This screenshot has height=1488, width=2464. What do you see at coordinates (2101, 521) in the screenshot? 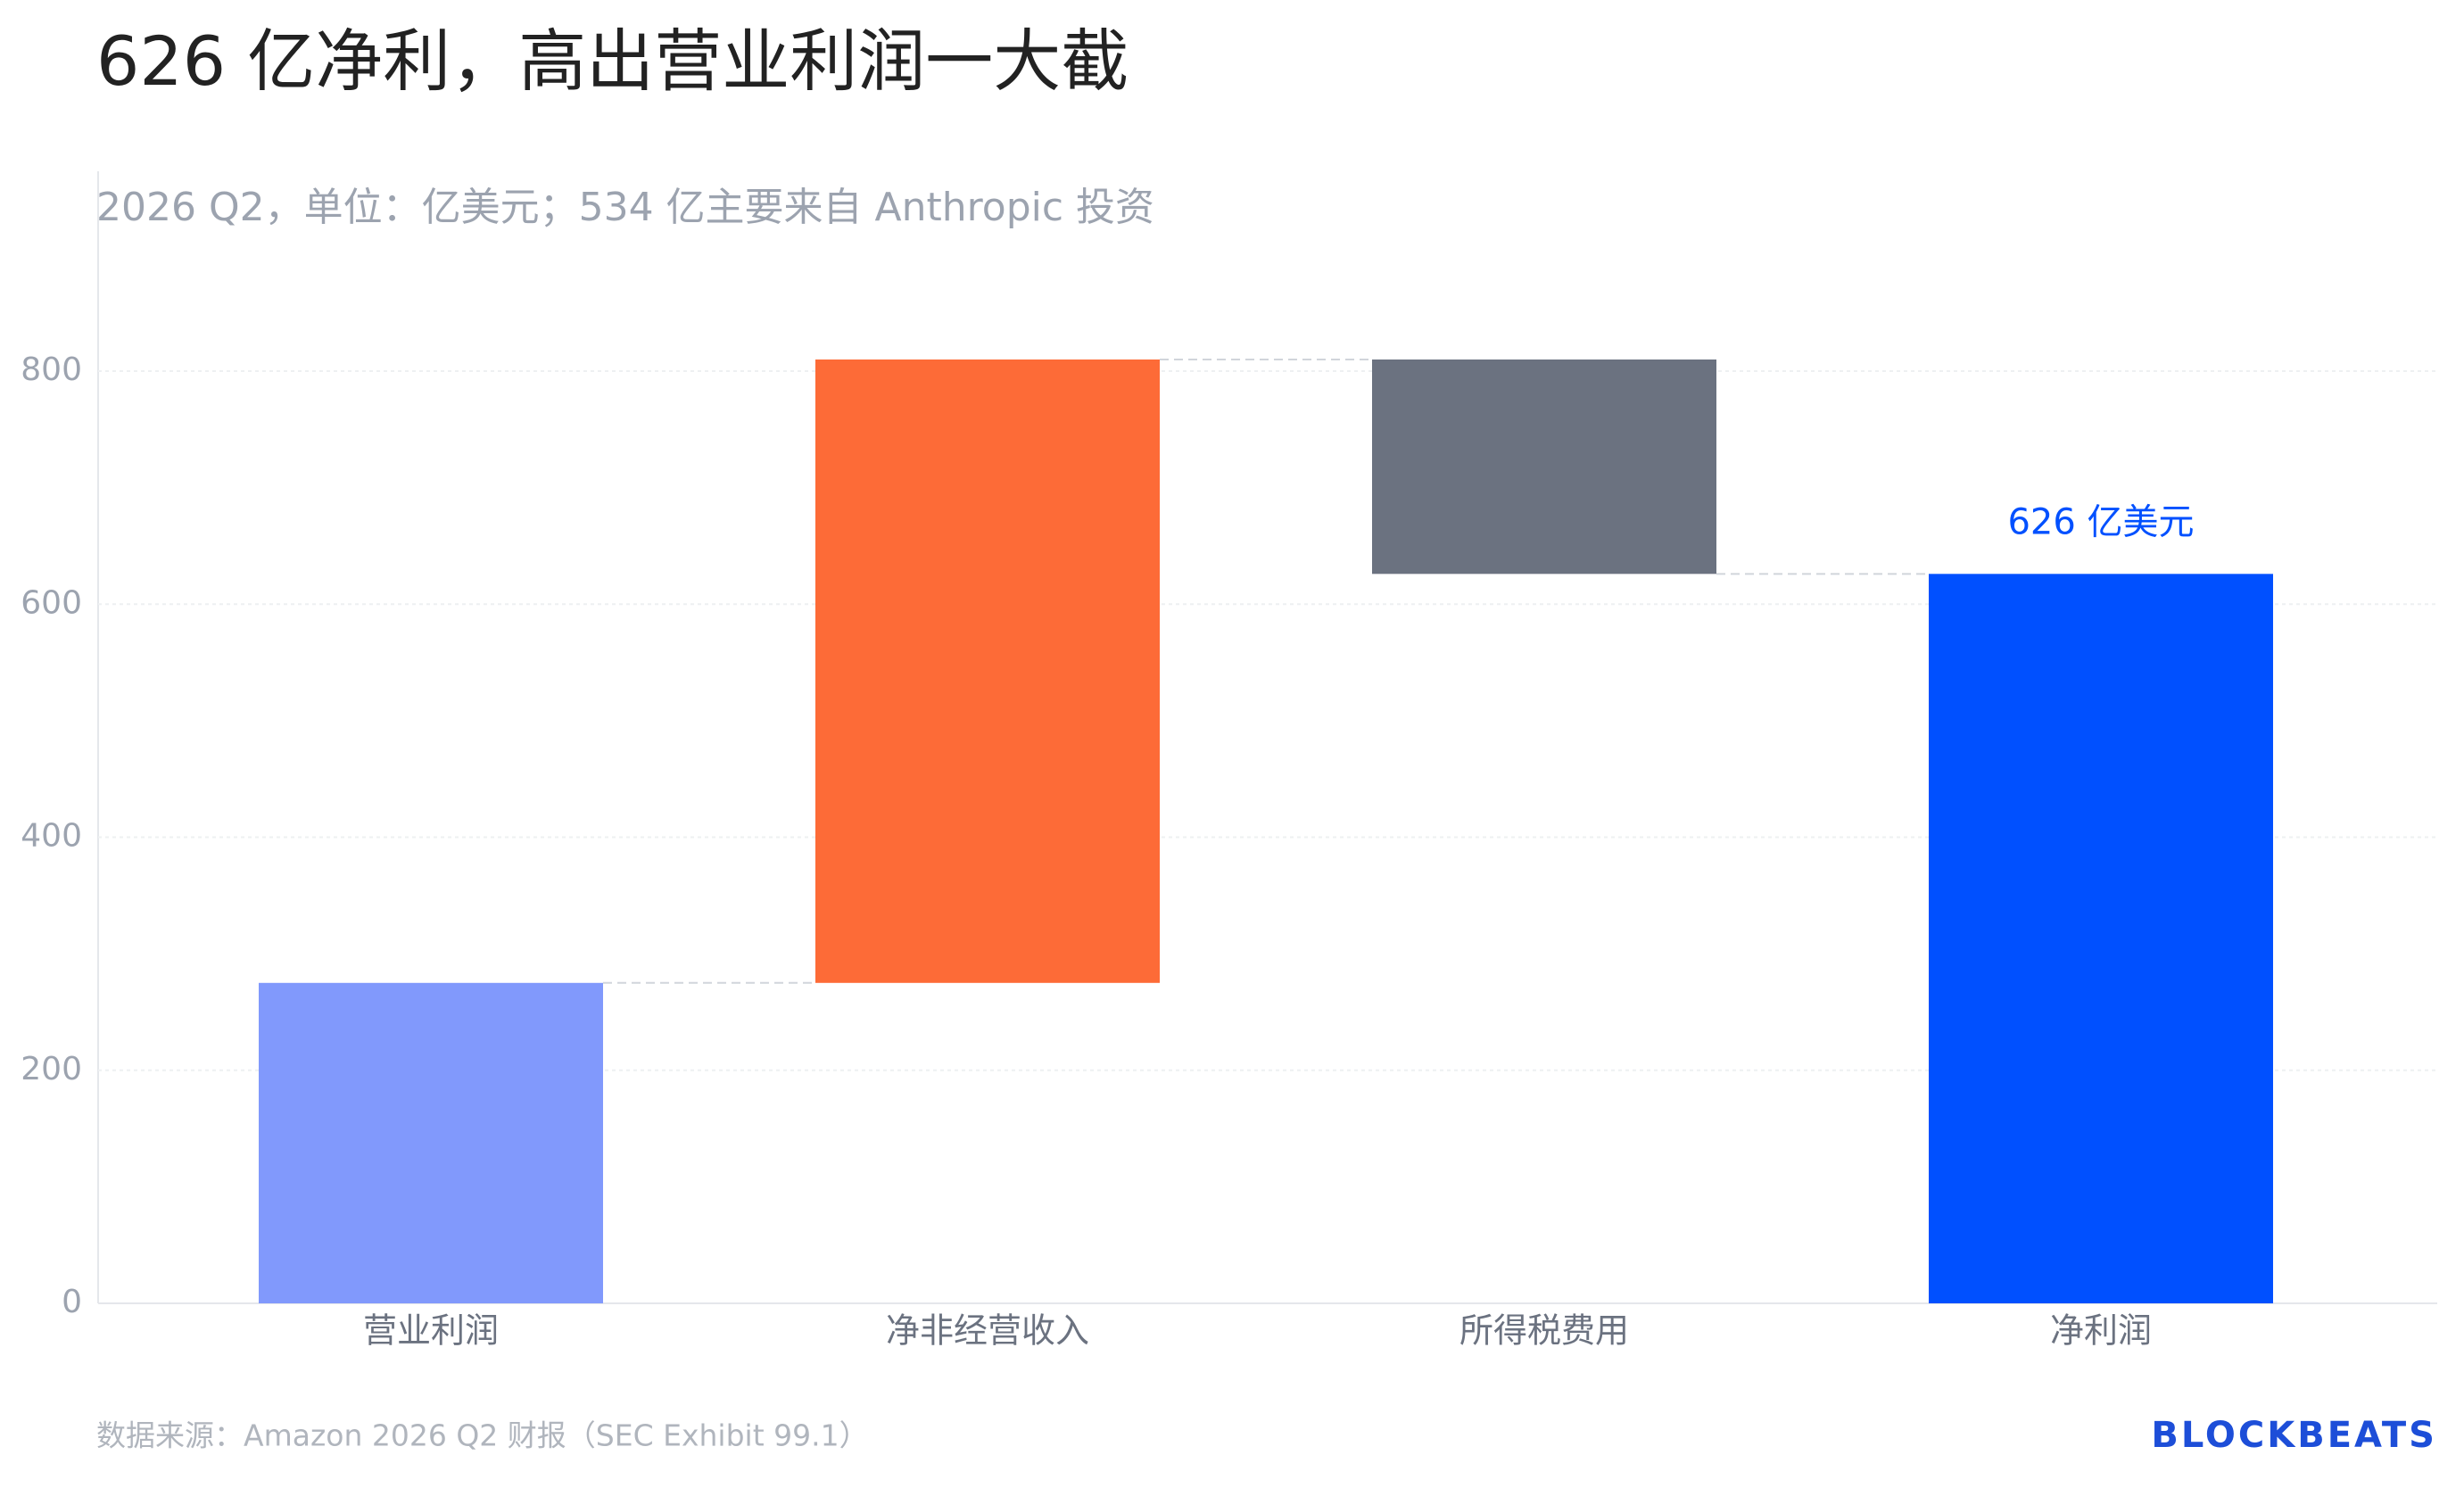
I see `value-label: 626 亿美元` at bounding box center [2101, 521].